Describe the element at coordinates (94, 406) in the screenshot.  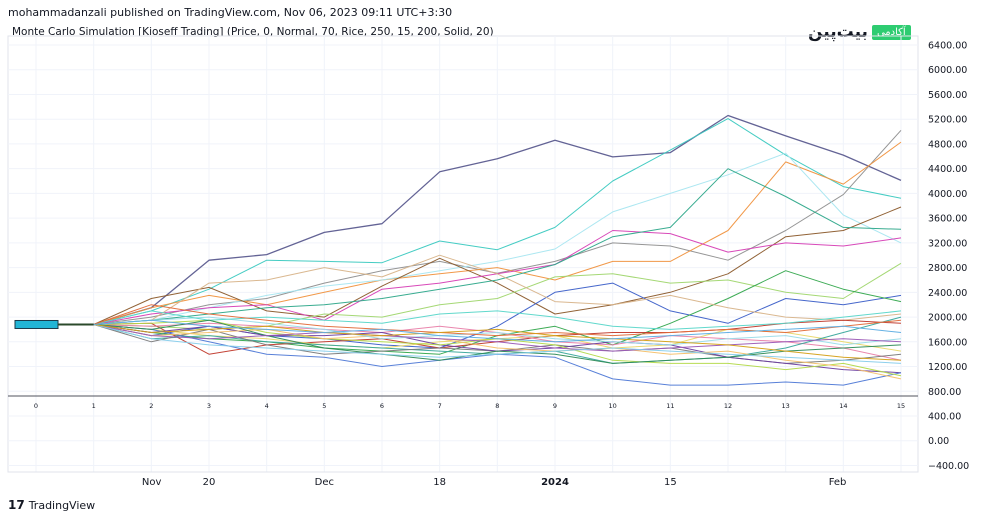
I see `step-tick-label: 1` at that location.